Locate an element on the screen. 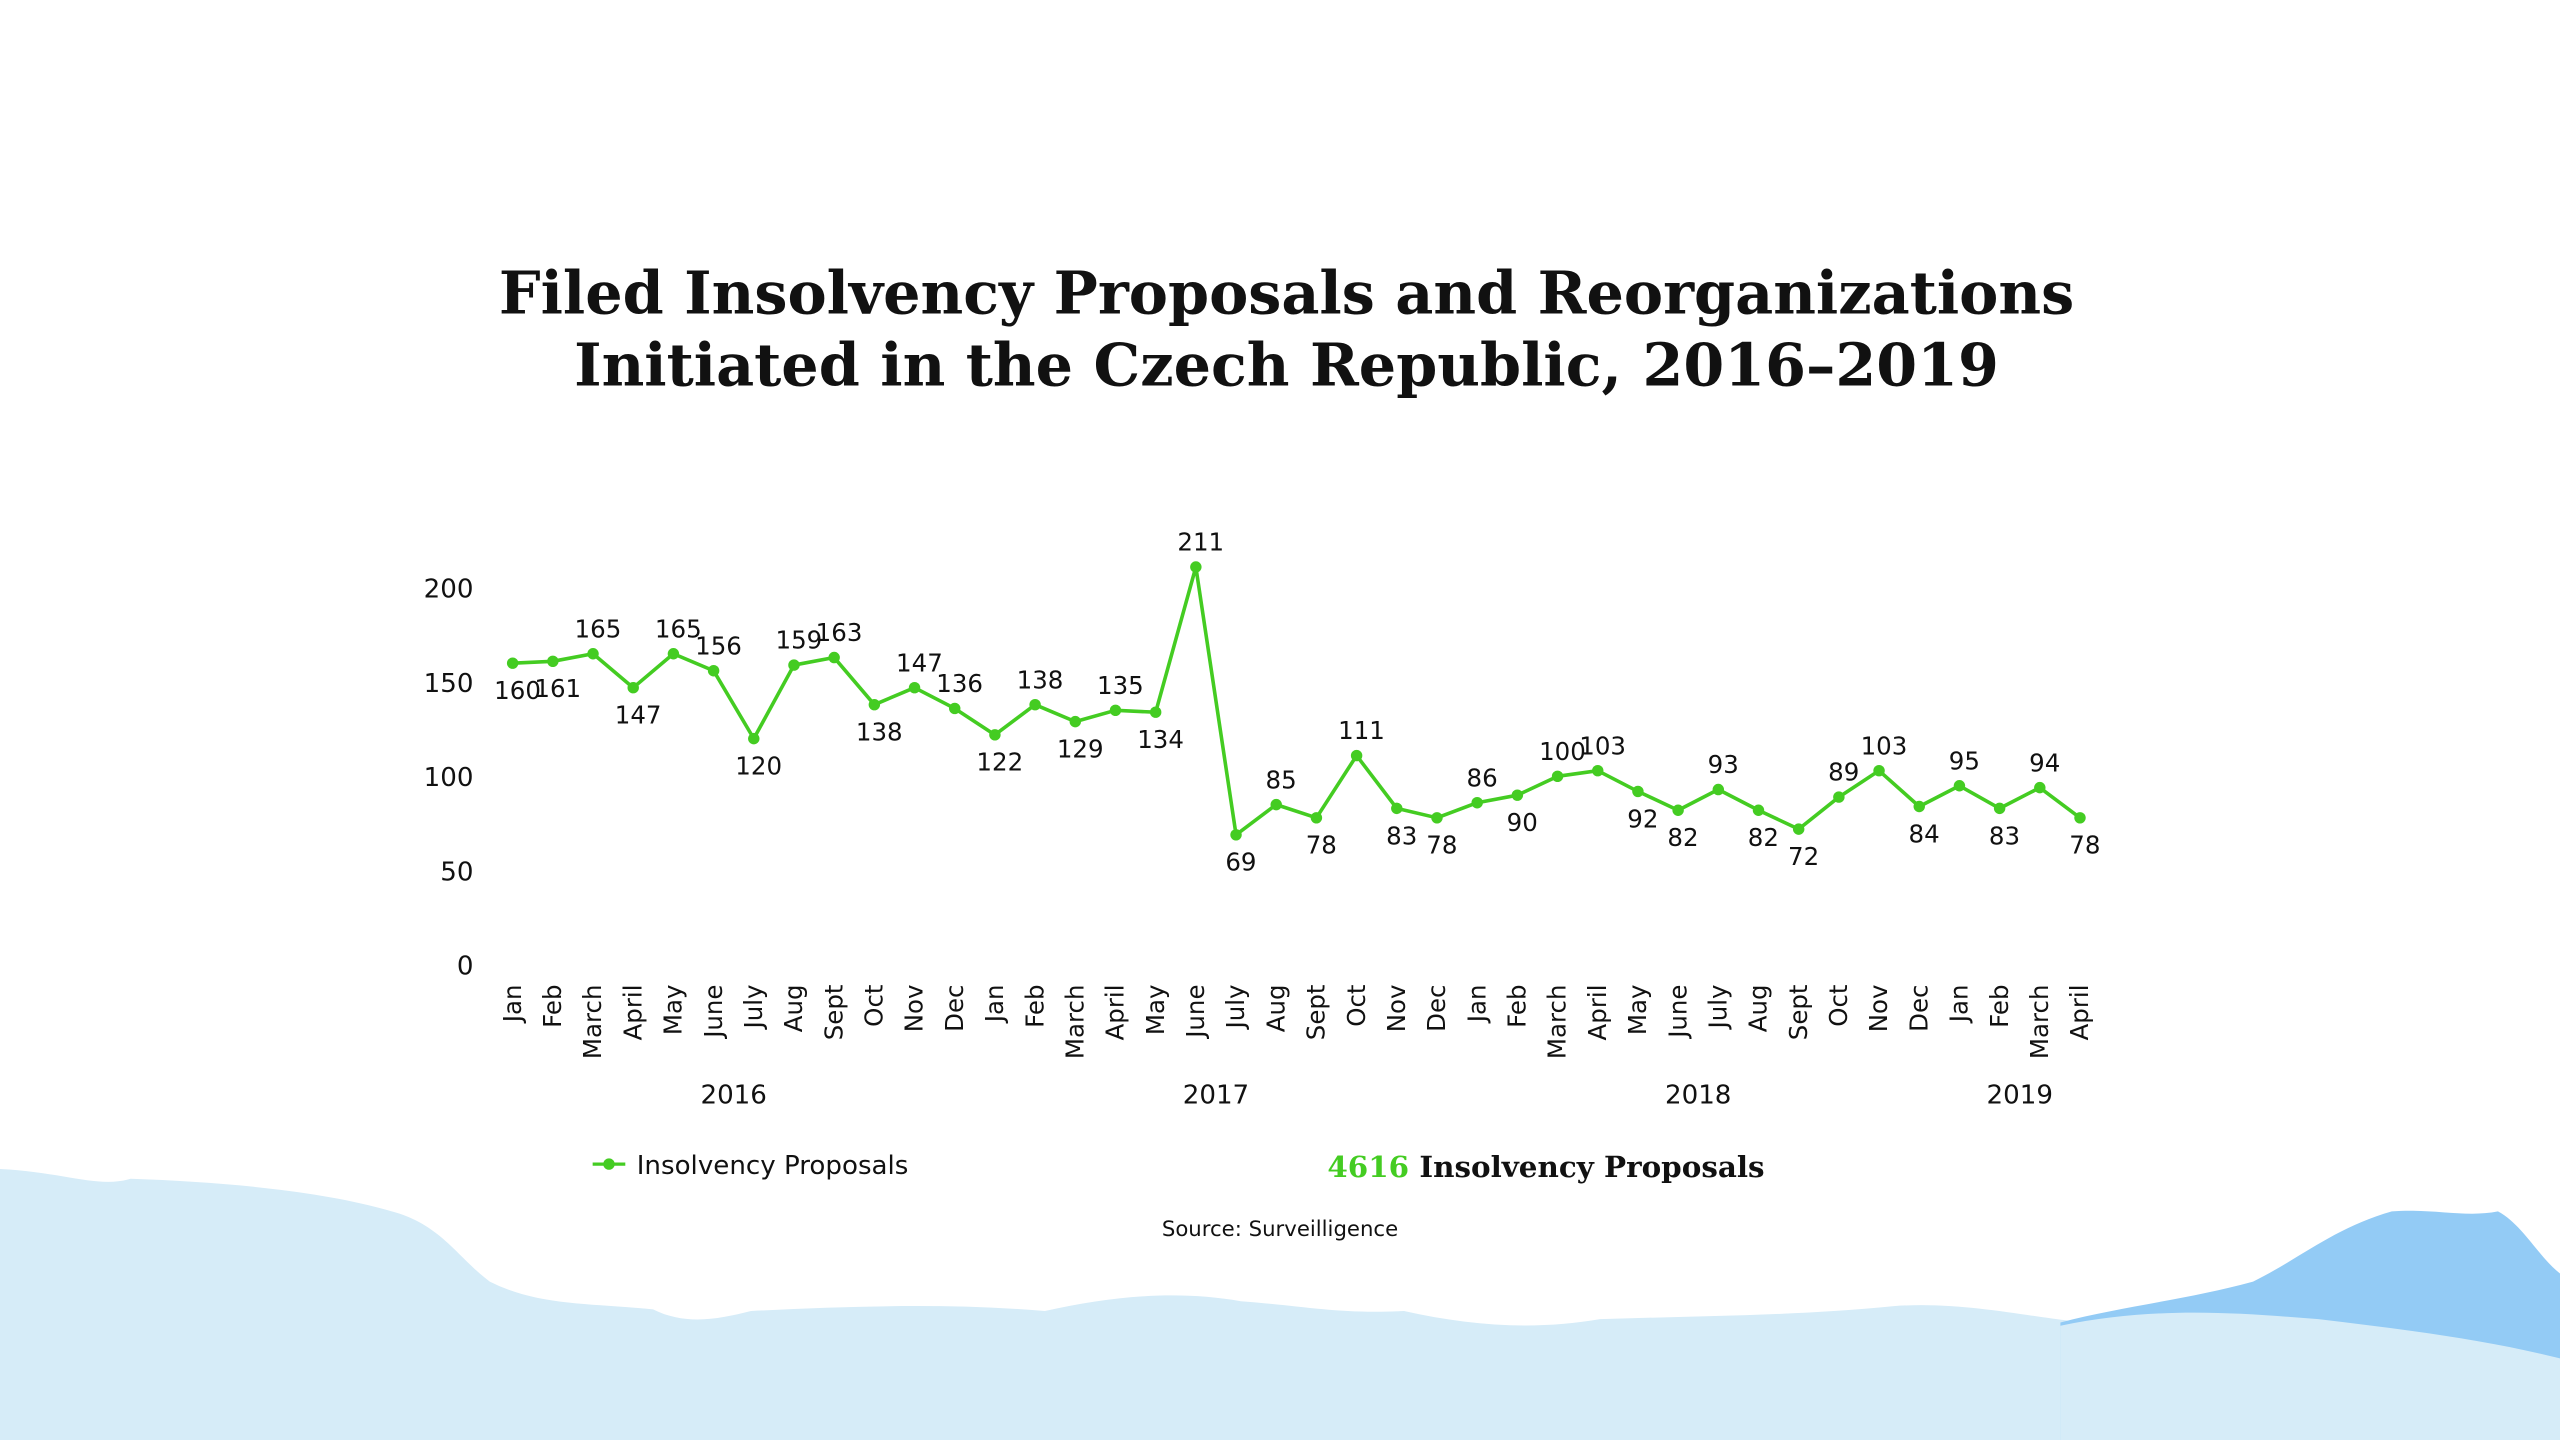 This screenshot has height=1440, width=2560. data-label: 122 is located at coordinates (999, 762).